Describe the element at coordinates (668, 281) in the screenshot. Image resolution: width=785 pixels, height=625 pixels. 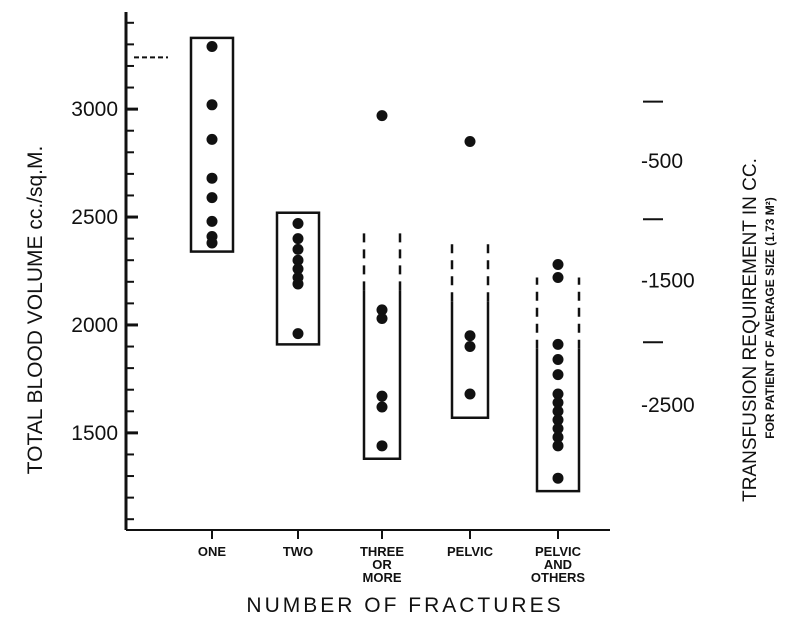
I see `y2-tick-label: -1500` at that location.